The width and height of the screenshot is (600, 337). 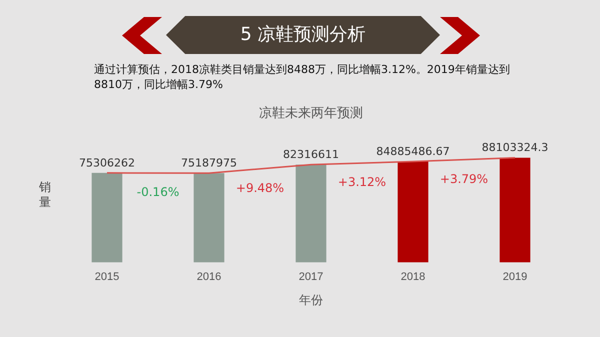 What do you see at coordinates (464, 179) in the screenshot?
I see `annotation: +3.79%` at bounding box center [464, 179].